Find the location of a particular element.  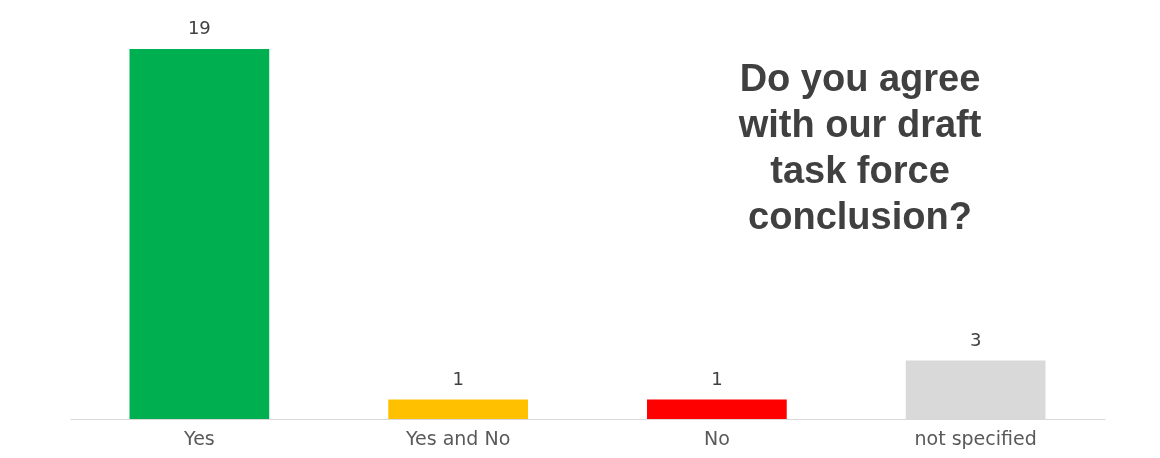

text: Do you agree with our draft task force conclusion? is located at coordinates (859, 147).